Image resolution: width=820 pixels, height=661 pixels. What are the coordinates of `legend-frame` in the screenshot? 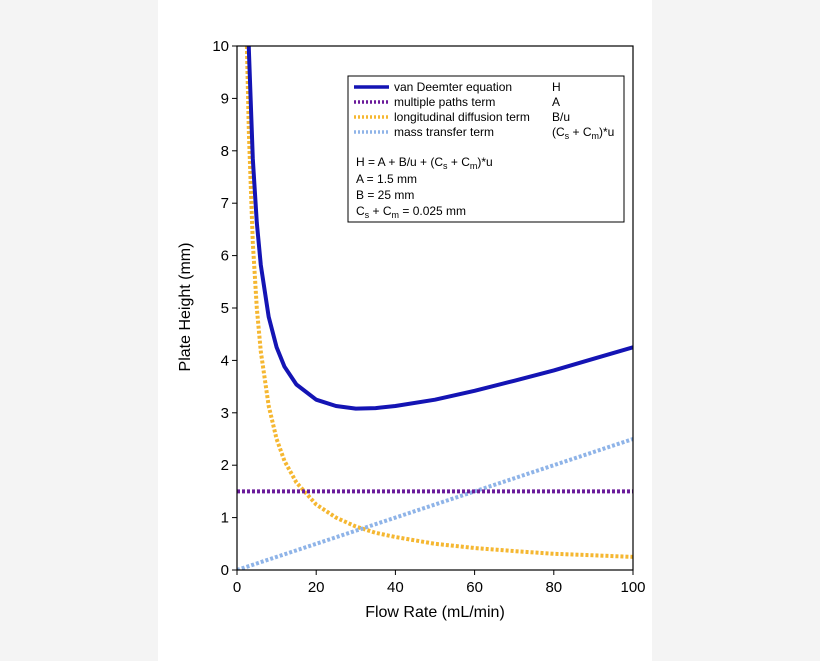 It's located at (486, 149).